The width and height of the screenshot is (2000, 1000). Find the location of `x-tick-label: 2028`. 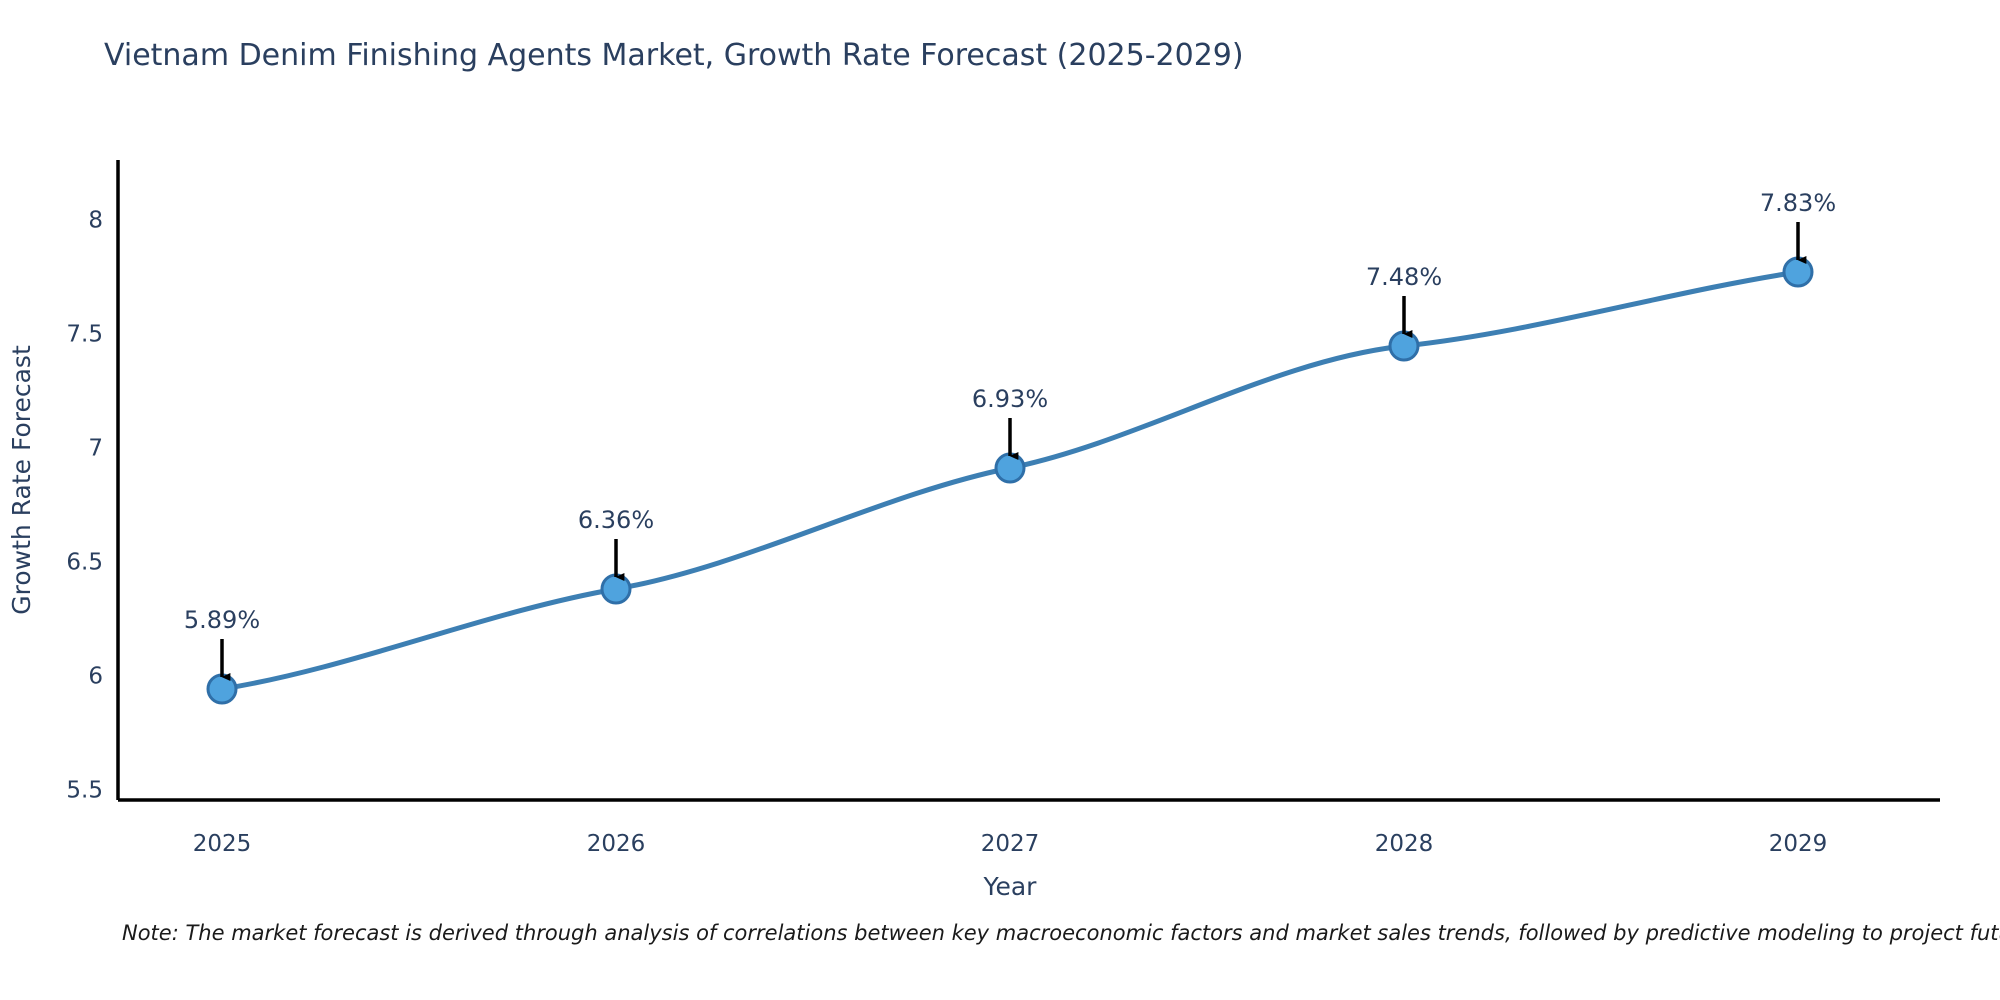

x-tick-label: 2028 is located at coordinates (1404, 844).